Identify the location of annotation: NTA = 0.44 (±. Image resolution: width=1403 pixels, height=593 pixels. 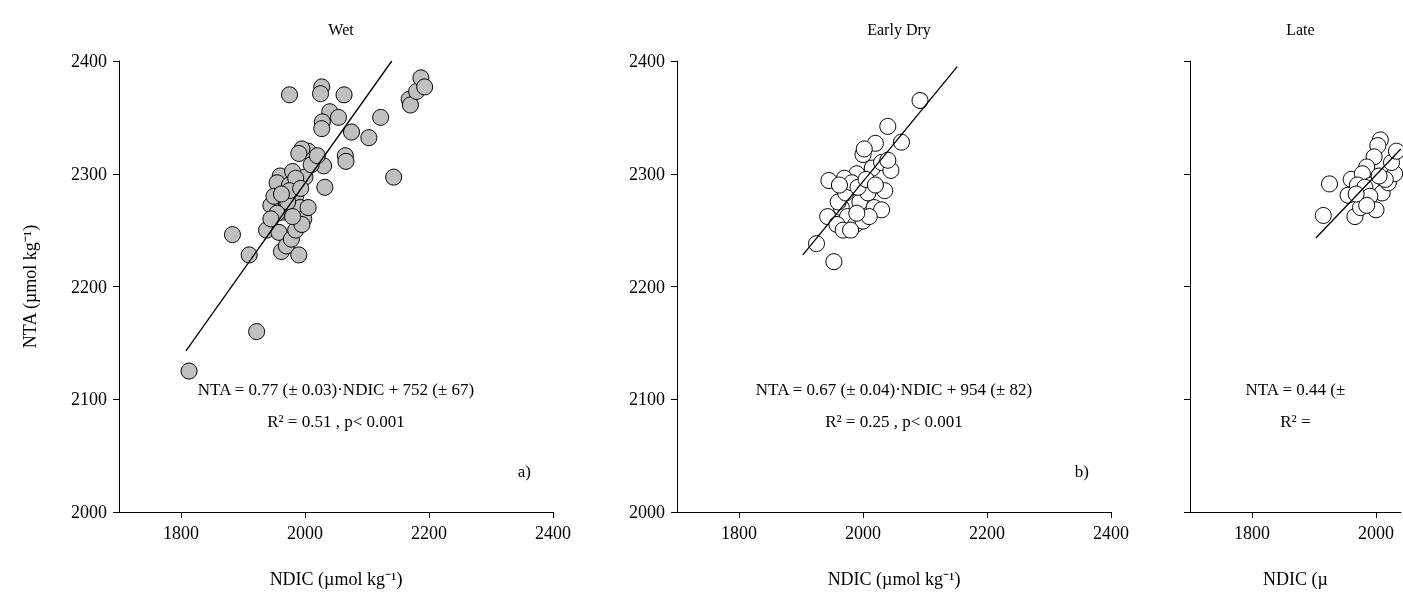
(1295, 389).